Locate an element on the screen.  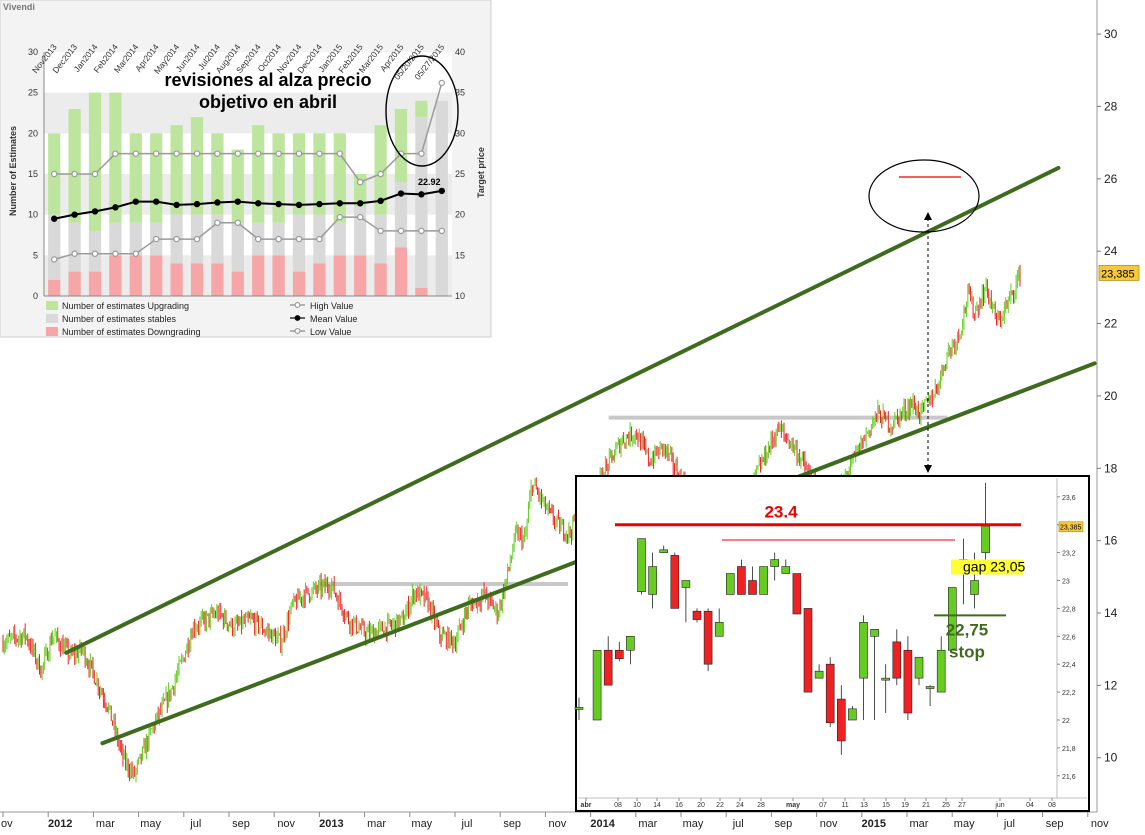
svg-text: 23,385 is located at coordinates (1118, 274).